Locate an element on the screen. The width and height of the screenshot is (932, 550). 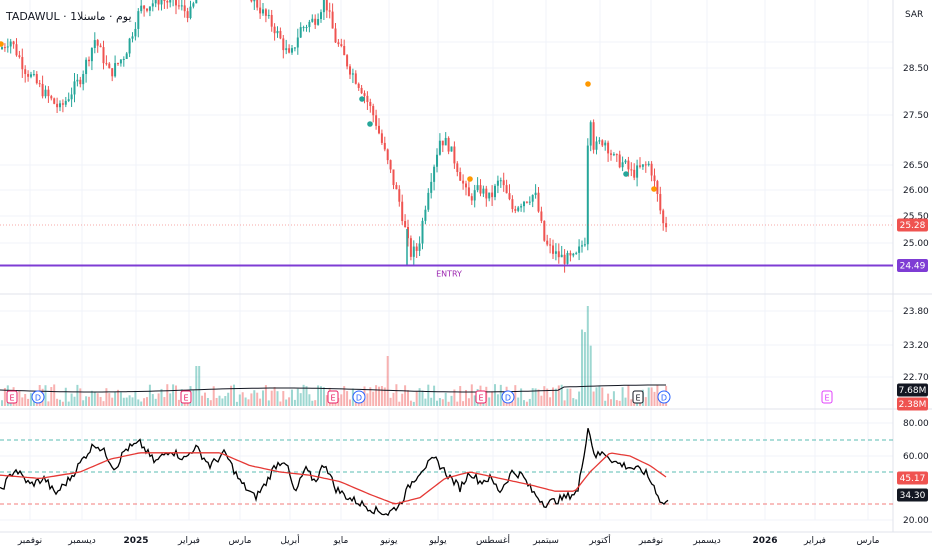
volume-ma-tag: 7.68M is located at coordinates (913, 391).